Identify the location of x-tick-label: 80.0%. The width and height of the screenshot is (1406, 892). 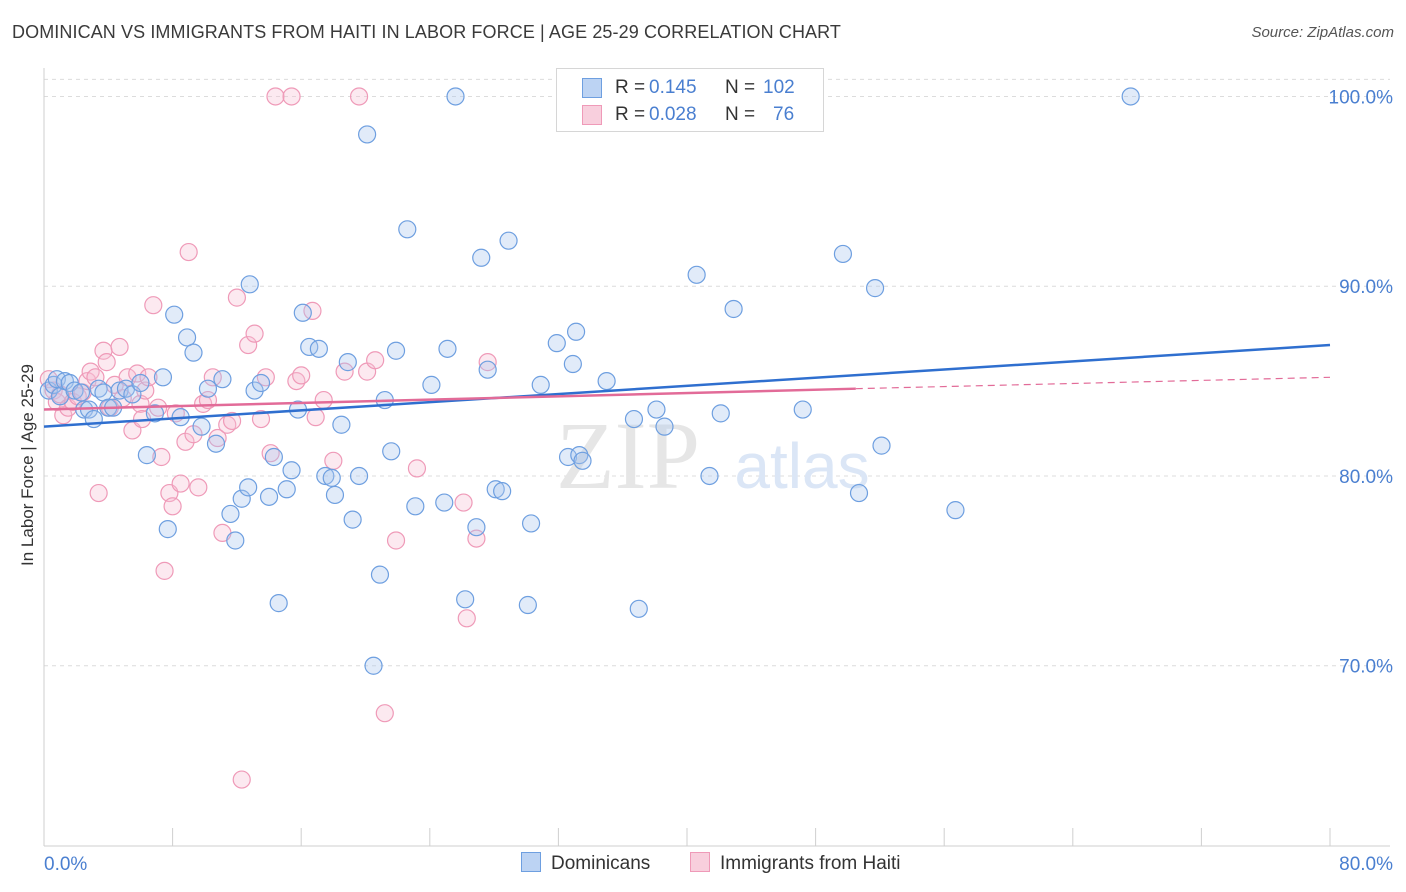
(1366, 864).